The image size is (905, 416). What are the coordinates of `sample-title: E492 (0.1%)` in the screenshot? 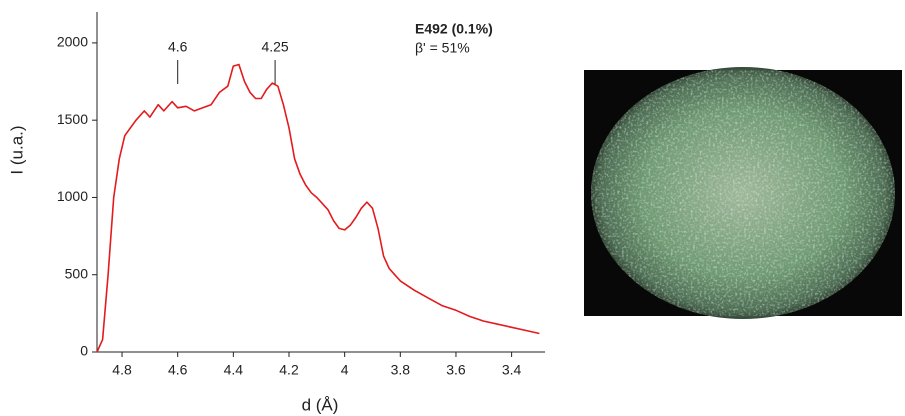 It's located at (454, 29).